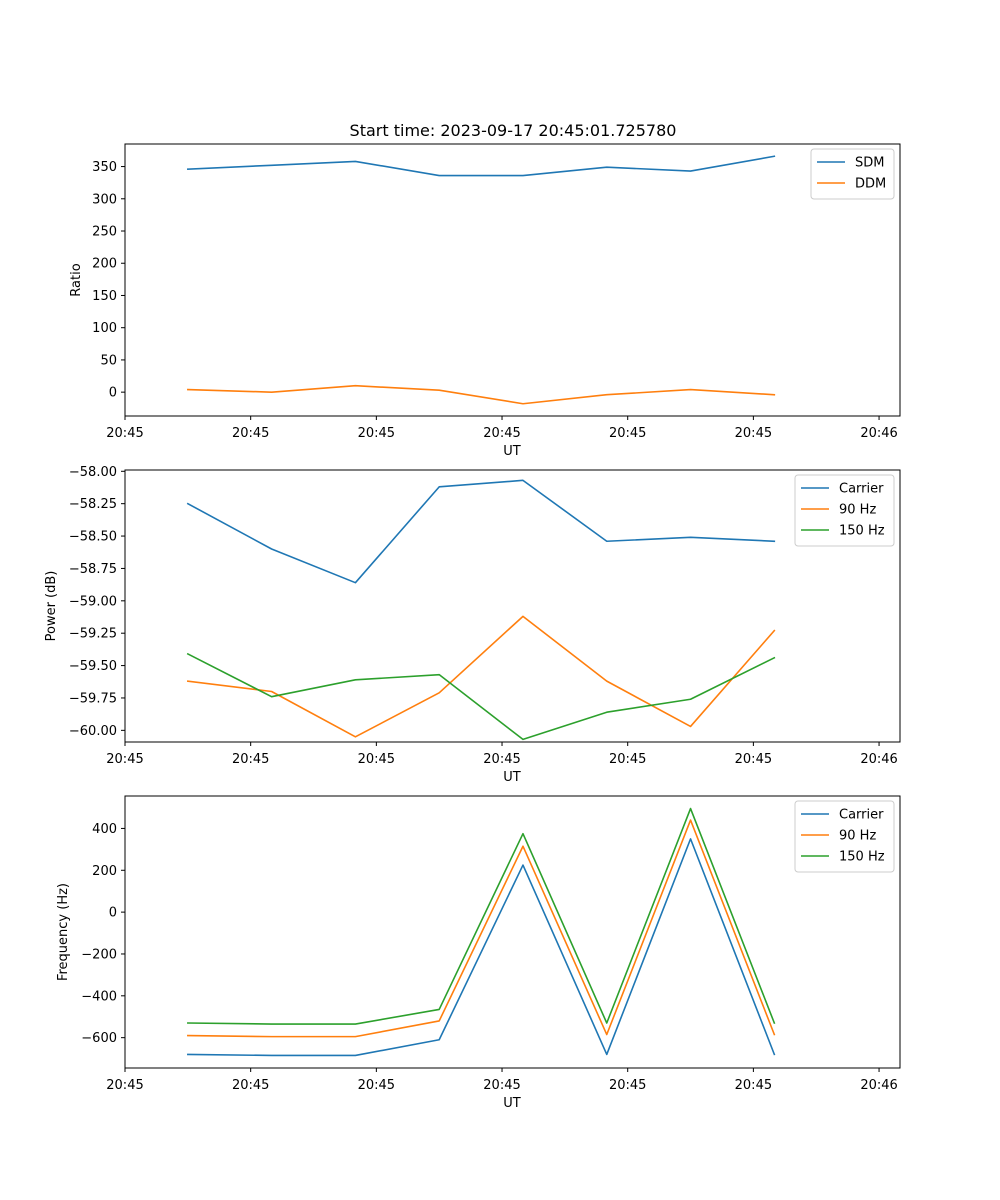  What do you see at coordinates (869, 163) in the screenshot?
I see `legend-label: SDM` at bounding box center [869, 163].